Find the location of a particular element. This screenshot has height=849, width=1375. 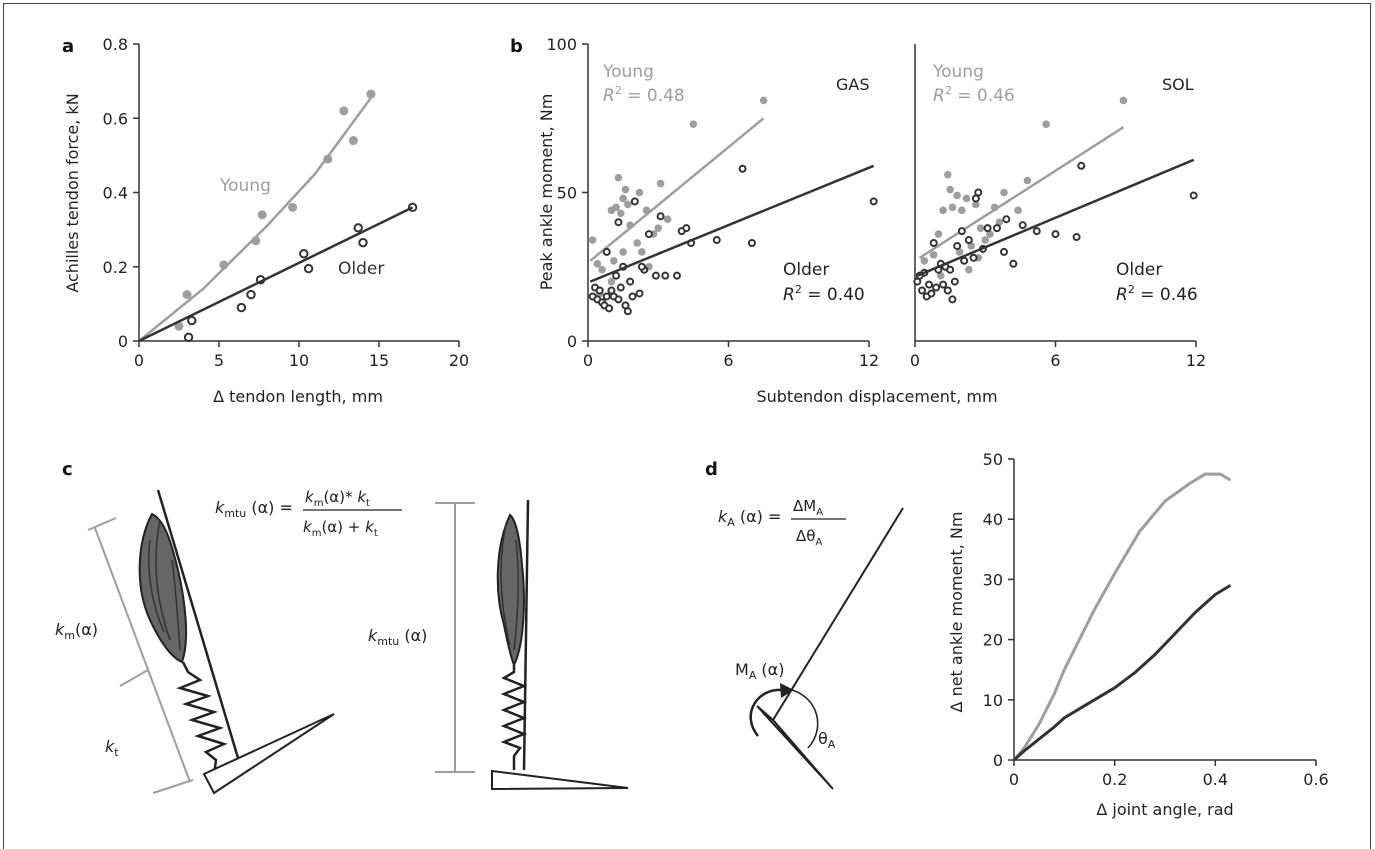

panel-label-d: d is located at coordinates (711, 469).